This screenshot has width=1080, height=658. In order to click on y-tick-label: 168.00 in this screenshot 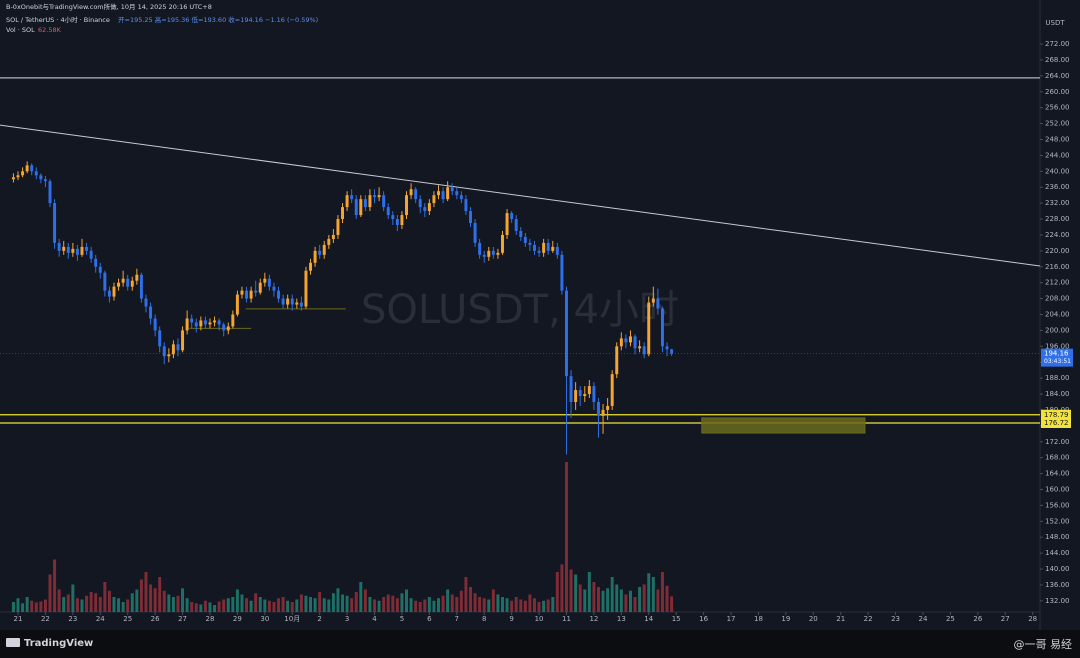, I will do `click(1057, 458)`.